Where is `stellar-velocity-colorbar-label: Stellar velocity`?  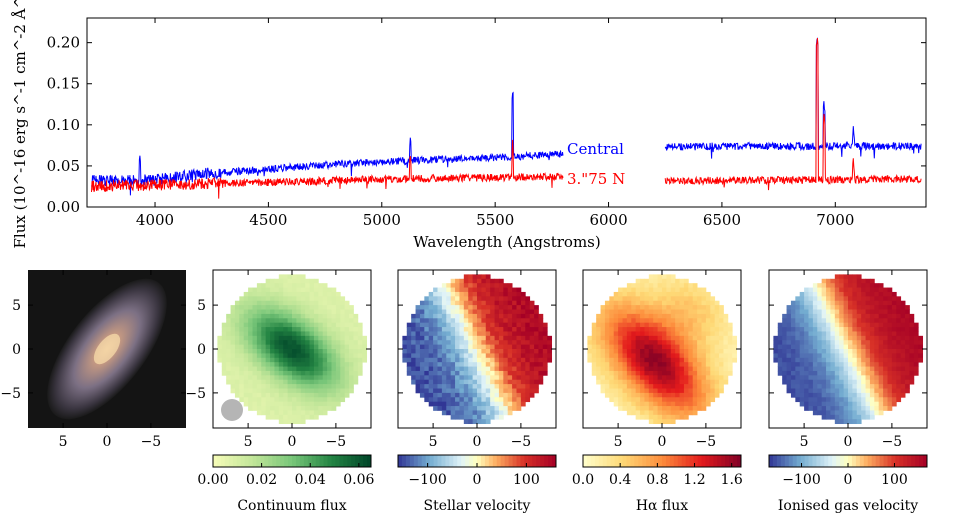 stellar-velocity-colorbar-label: Stellar velocity is located at coordinates (477, 506).